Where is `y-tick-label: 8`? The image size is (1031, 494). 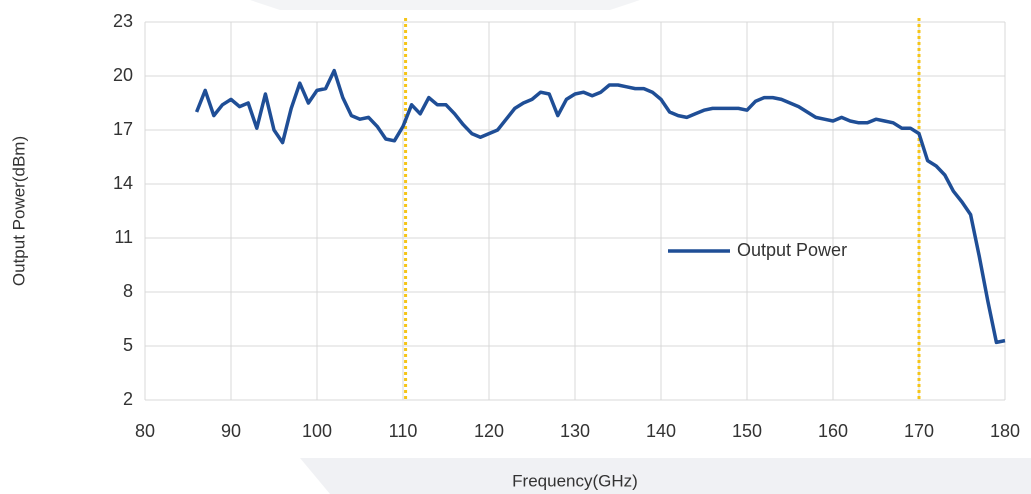
y-tick-label: 8 is located at coordinates (128, 291).